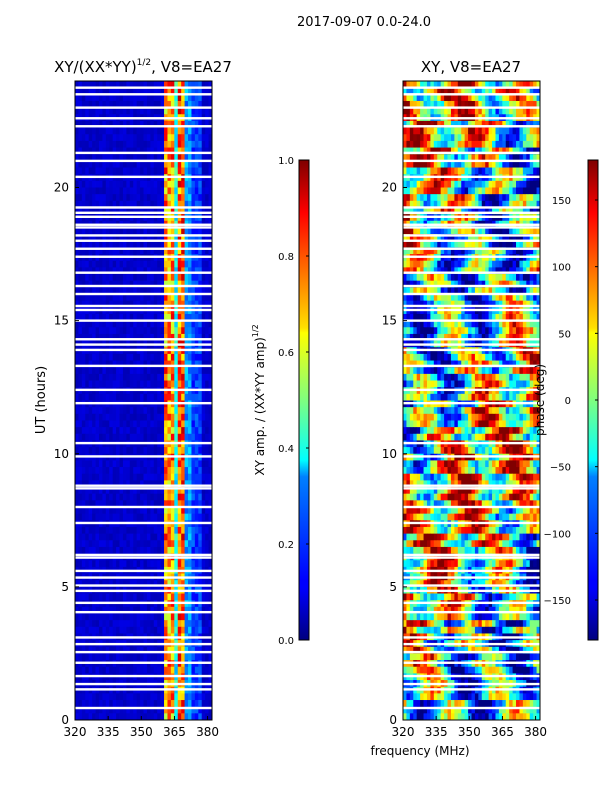  What do you see at coordinates (259, 399) in the screenshot?
I see `amplitude-colorbar-label: XY amp. / (XX*YY amp)1/2` at bounding box center [259, 399].